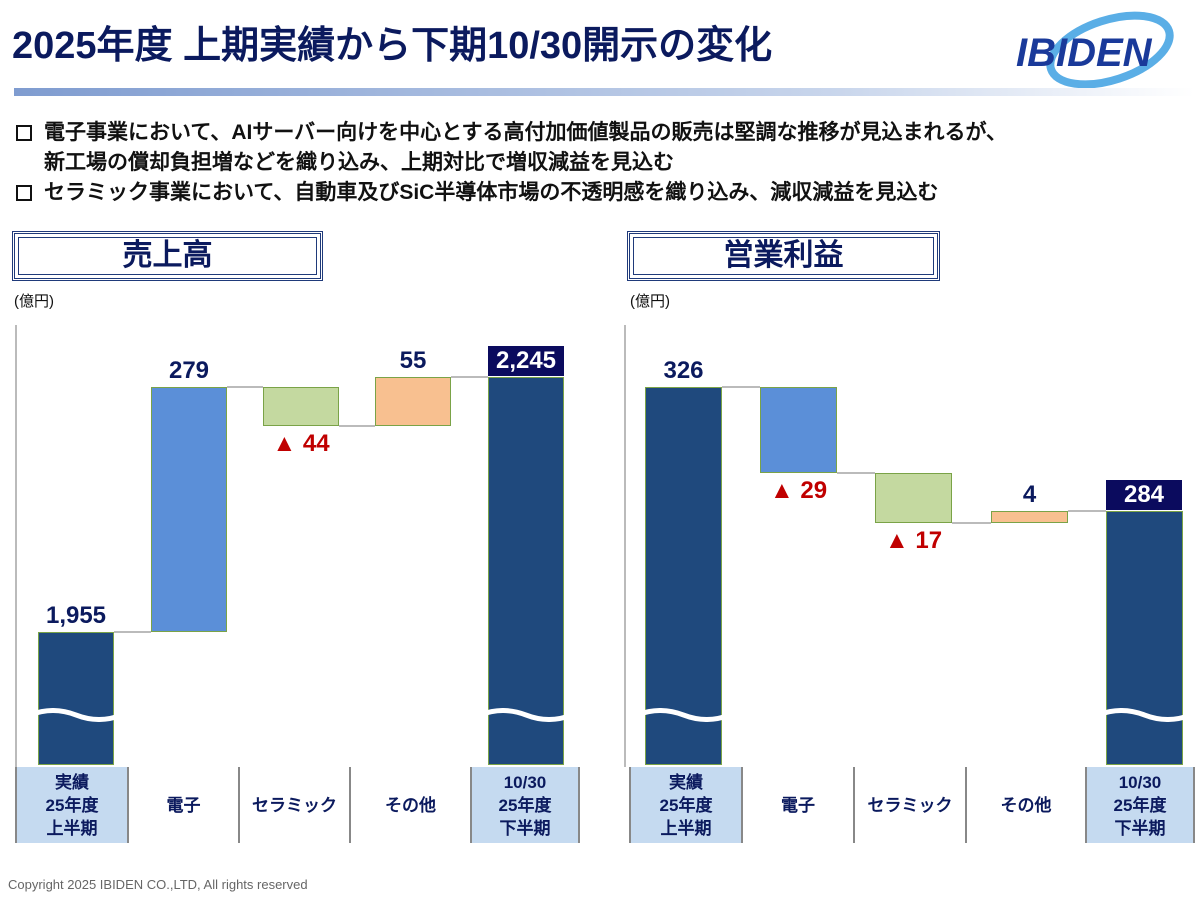 This screenshot has width=1200, height=900. I want to click on sales-axis, so click(16, 546).